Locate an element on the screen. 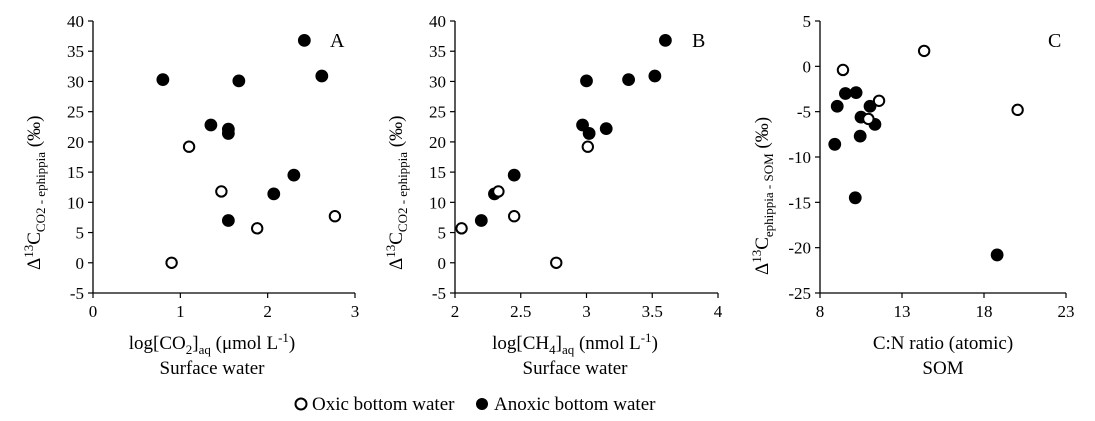  panel-b-y-tick-label: 5 is located at coordinates (442, 233).